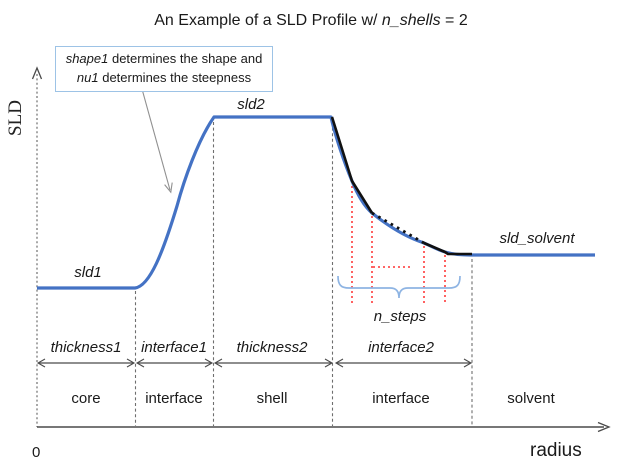  I want to click on dimension-label-interface2: interface2, so click(401, 347).